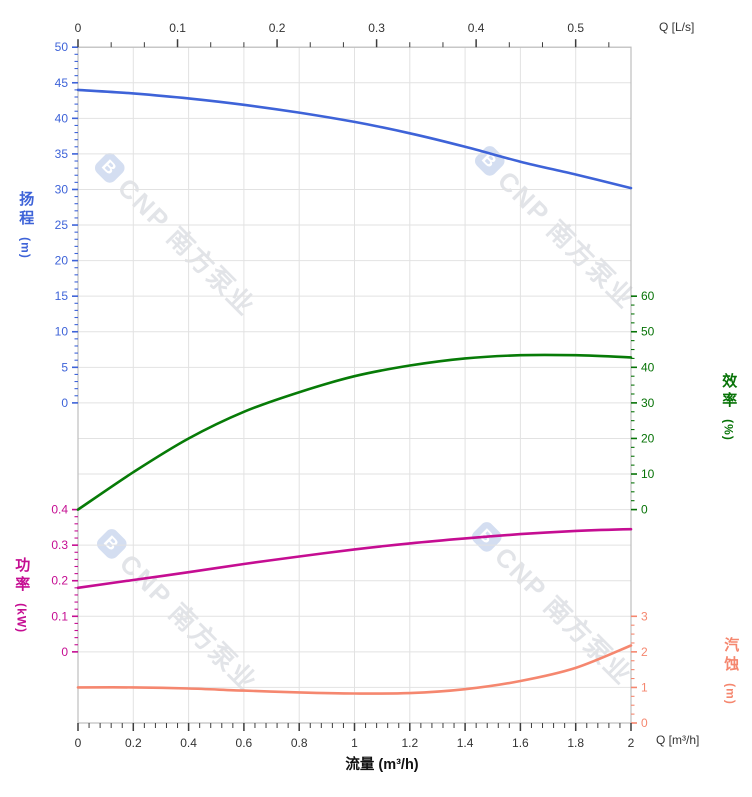 The width and height of the screenshot is (752, 797). I want to click on curve-npsh, so click(354, 669).